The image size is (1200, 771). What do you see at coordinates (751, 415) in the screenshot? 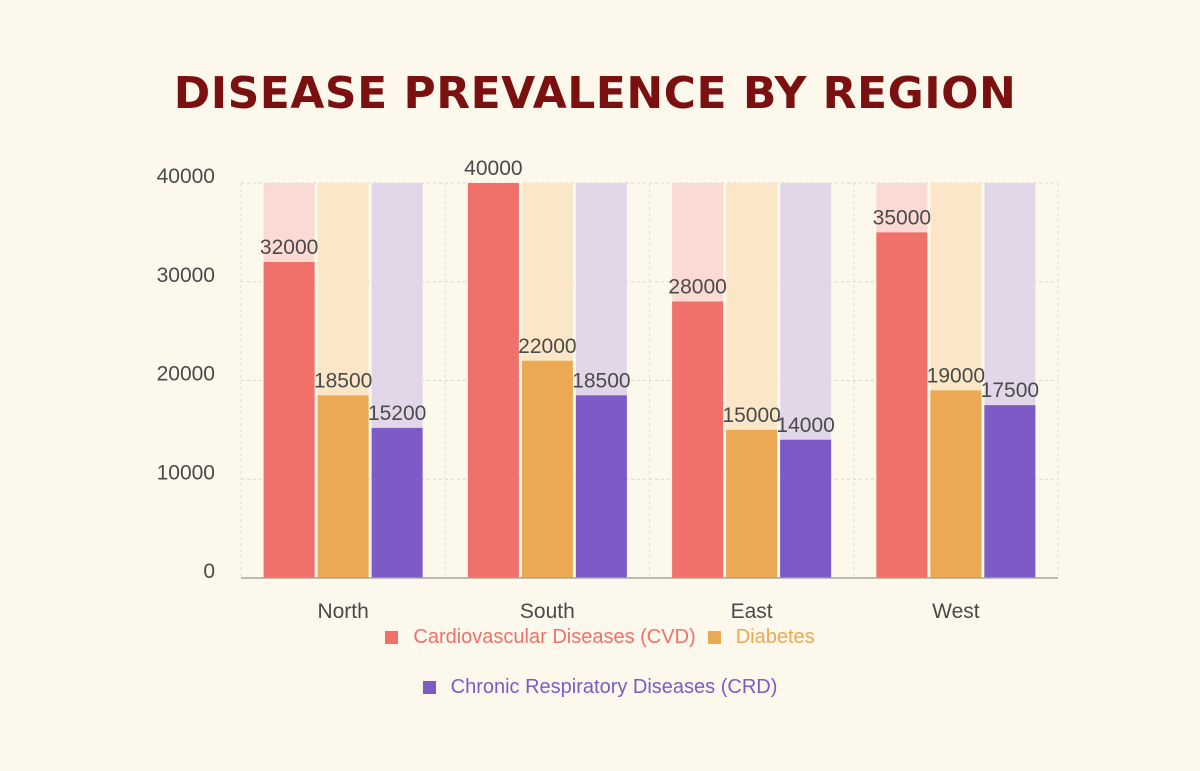
I see `data-label: 15000` at bounding box center [751, 415].